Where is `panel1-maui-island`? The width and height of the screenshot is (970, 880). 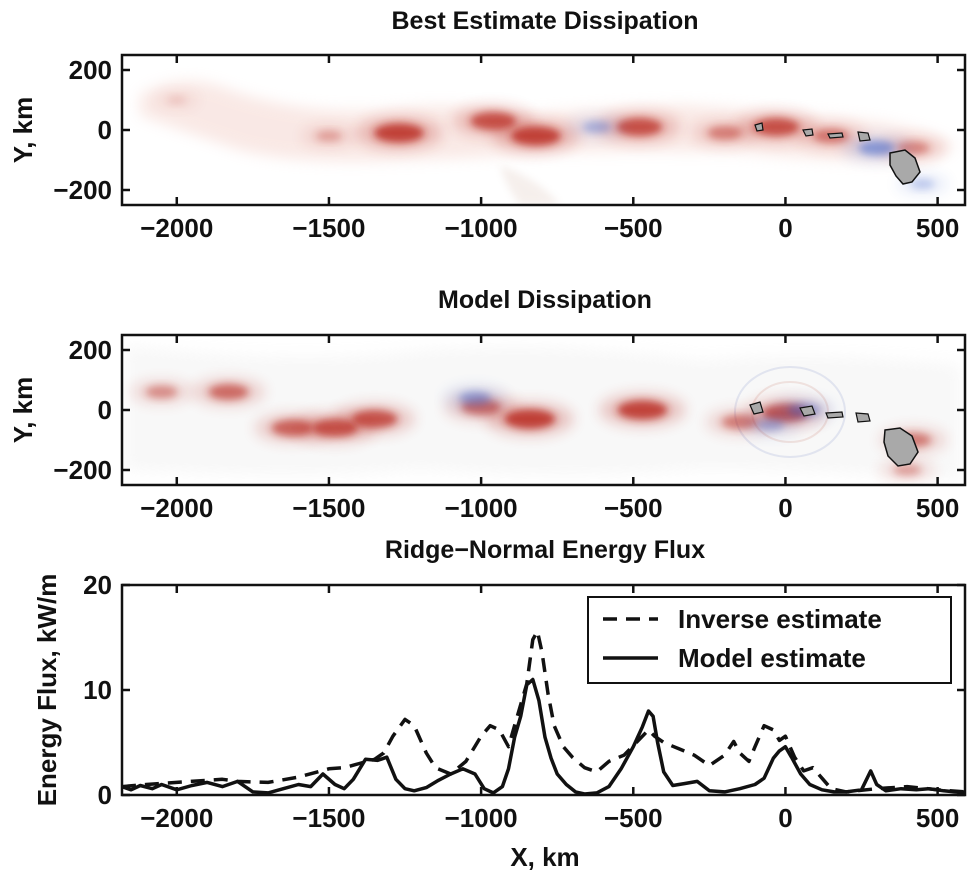 panel1-maui-island is located at coordinates (864, 136).